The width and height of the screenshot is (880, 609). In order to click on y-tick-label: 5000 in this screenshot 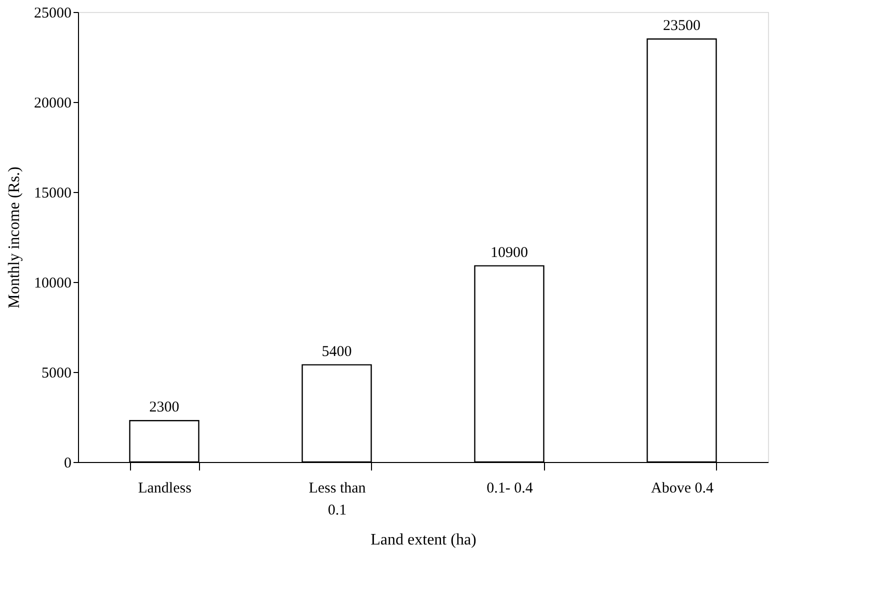, I will do `click(57, 374)`.